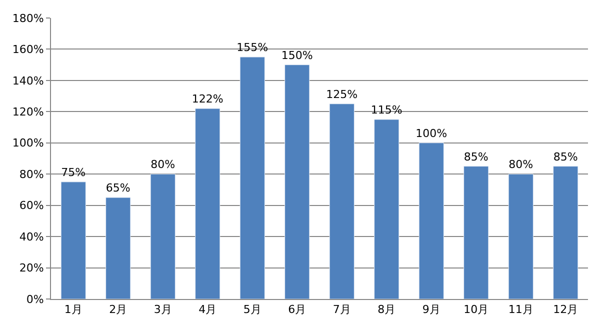  What do you see at coordinates (207, 309) in the screenshot?
I see `x-tick-label: 4月` at bounding box center [207, 309].